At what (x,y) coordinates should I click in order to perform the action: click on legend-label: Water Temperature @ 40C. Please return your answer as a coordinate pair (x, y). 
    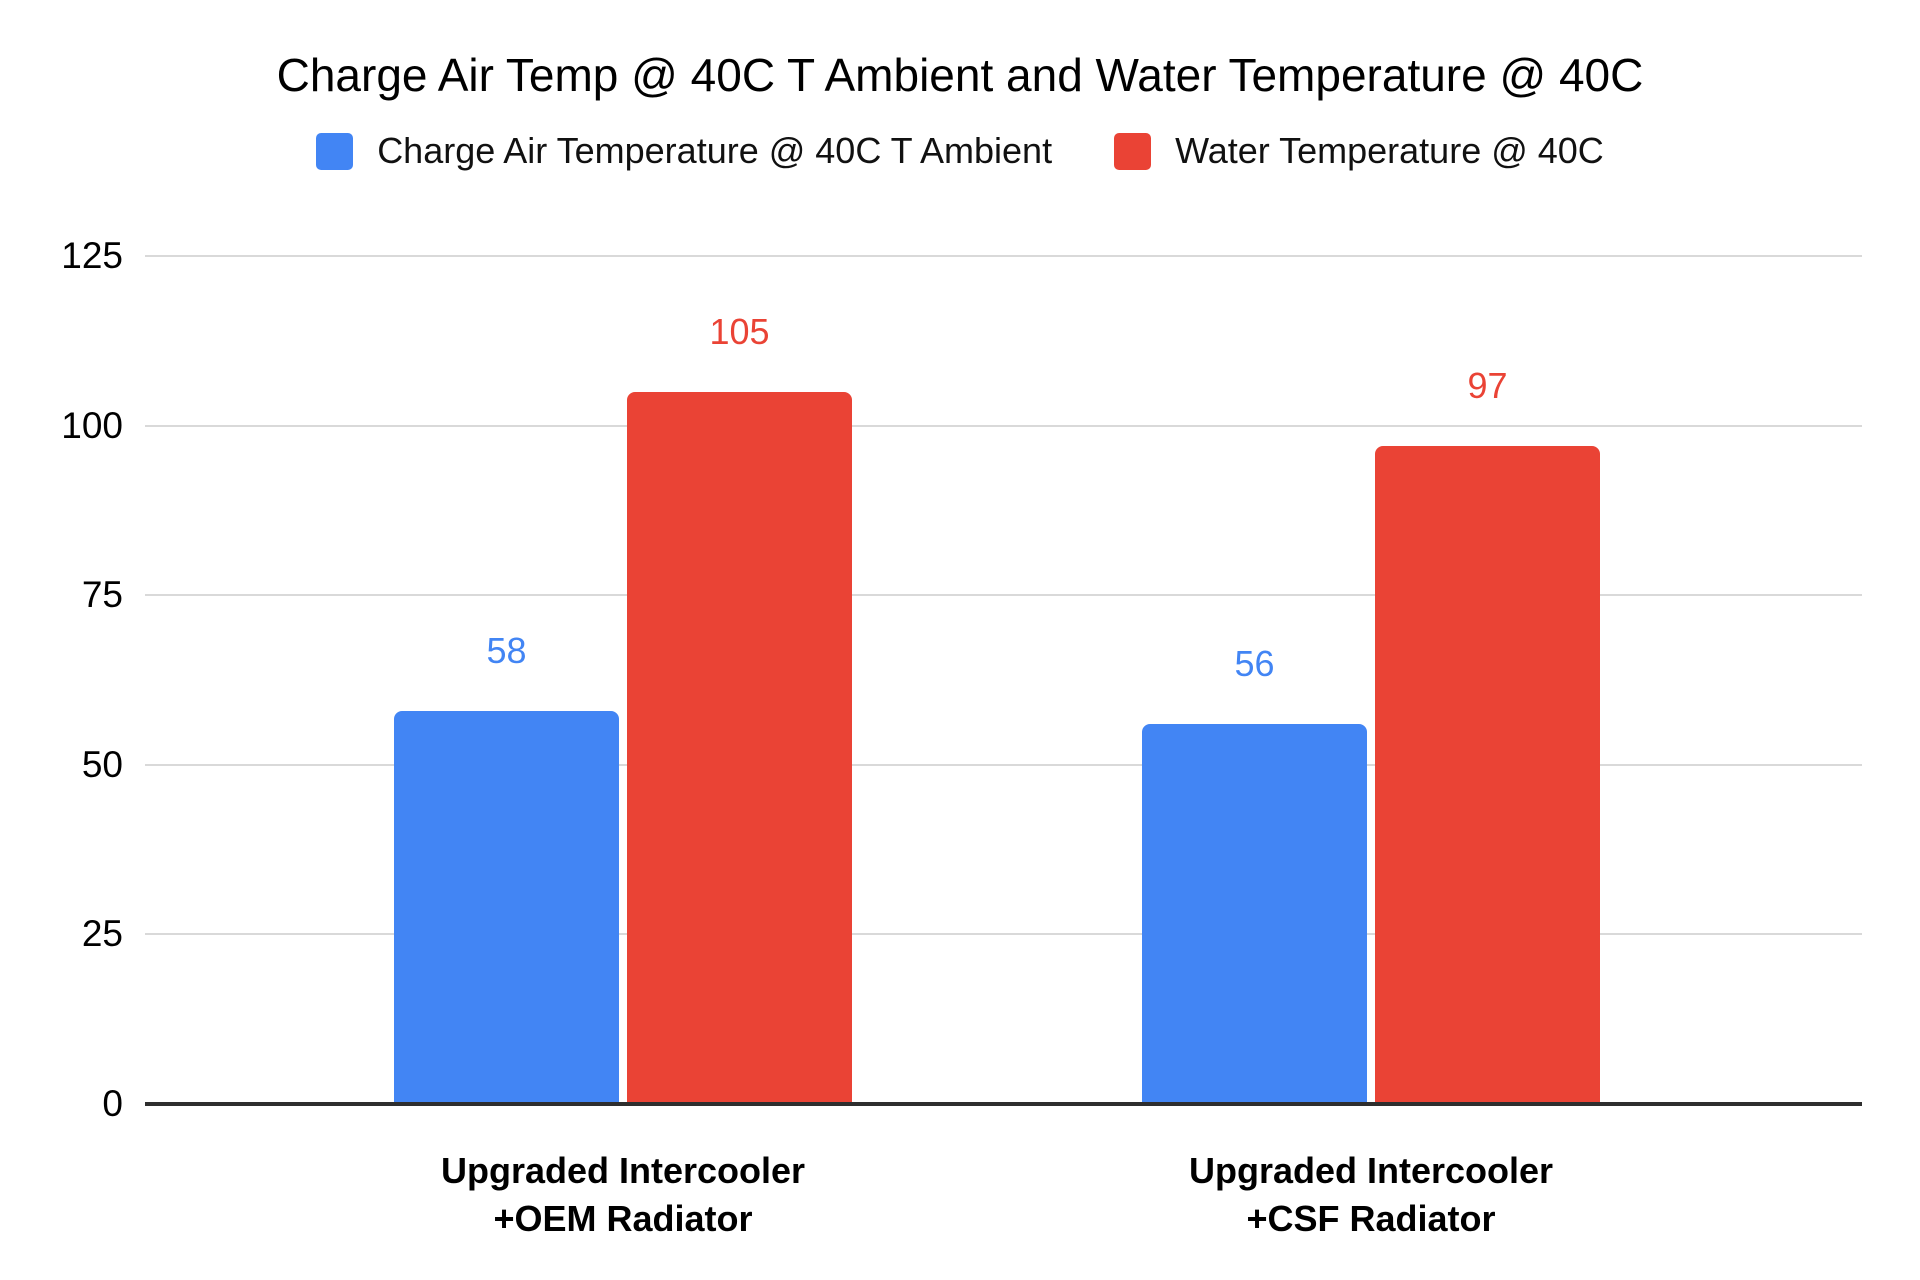
    Looking at the image, I should click on (1389, 150).